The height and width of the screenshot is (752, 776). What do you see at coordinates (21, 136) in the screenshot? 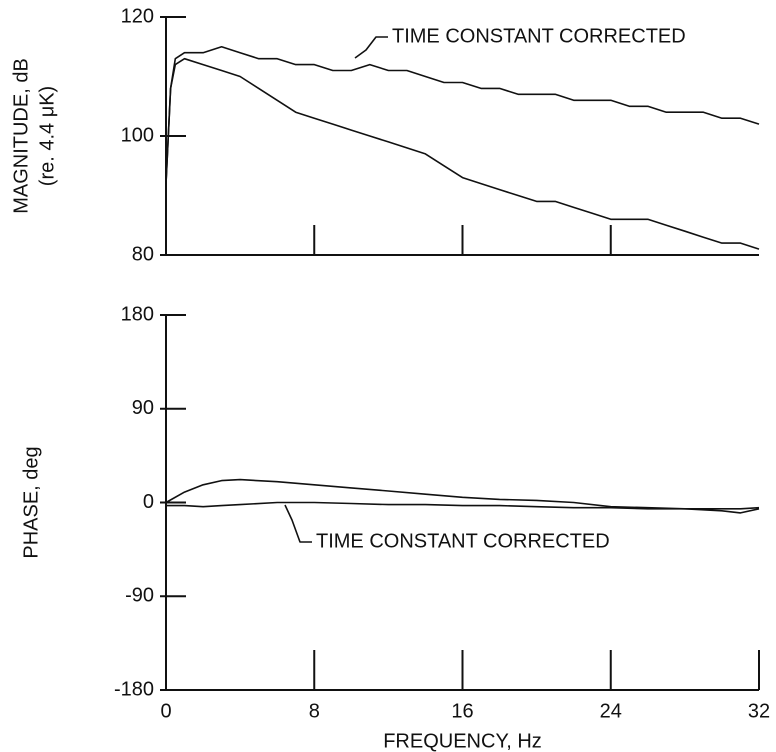
I see `y-axis-label: MAGNITUDE, dB` at bounding box center [21, 136].